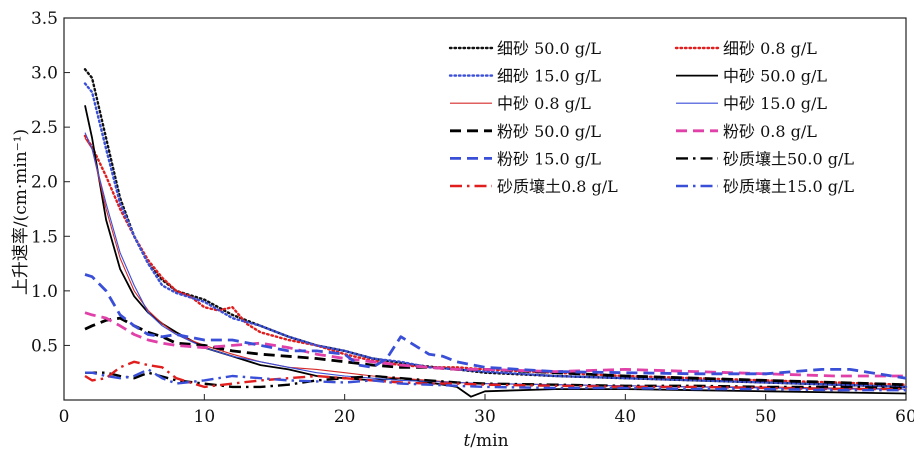  Describe the element at coordinates (64, 417) in the screenshot. I see `x-tick-label: 0` at that location.